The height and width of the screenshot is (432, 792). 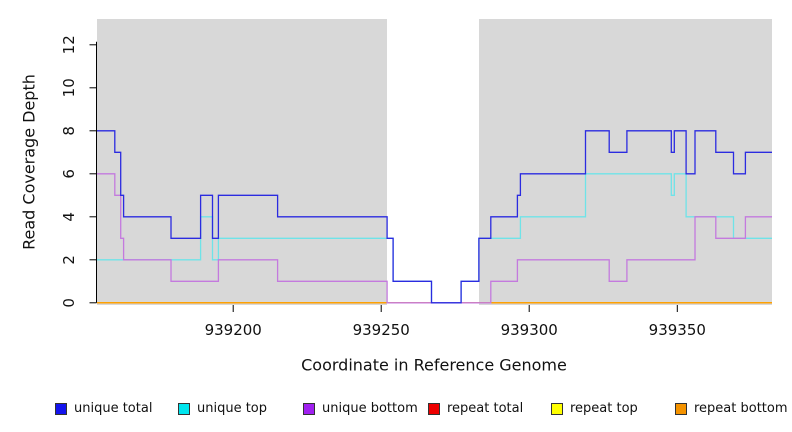 I want to click on legend-label: repeat top, so click(x=604, y=408).